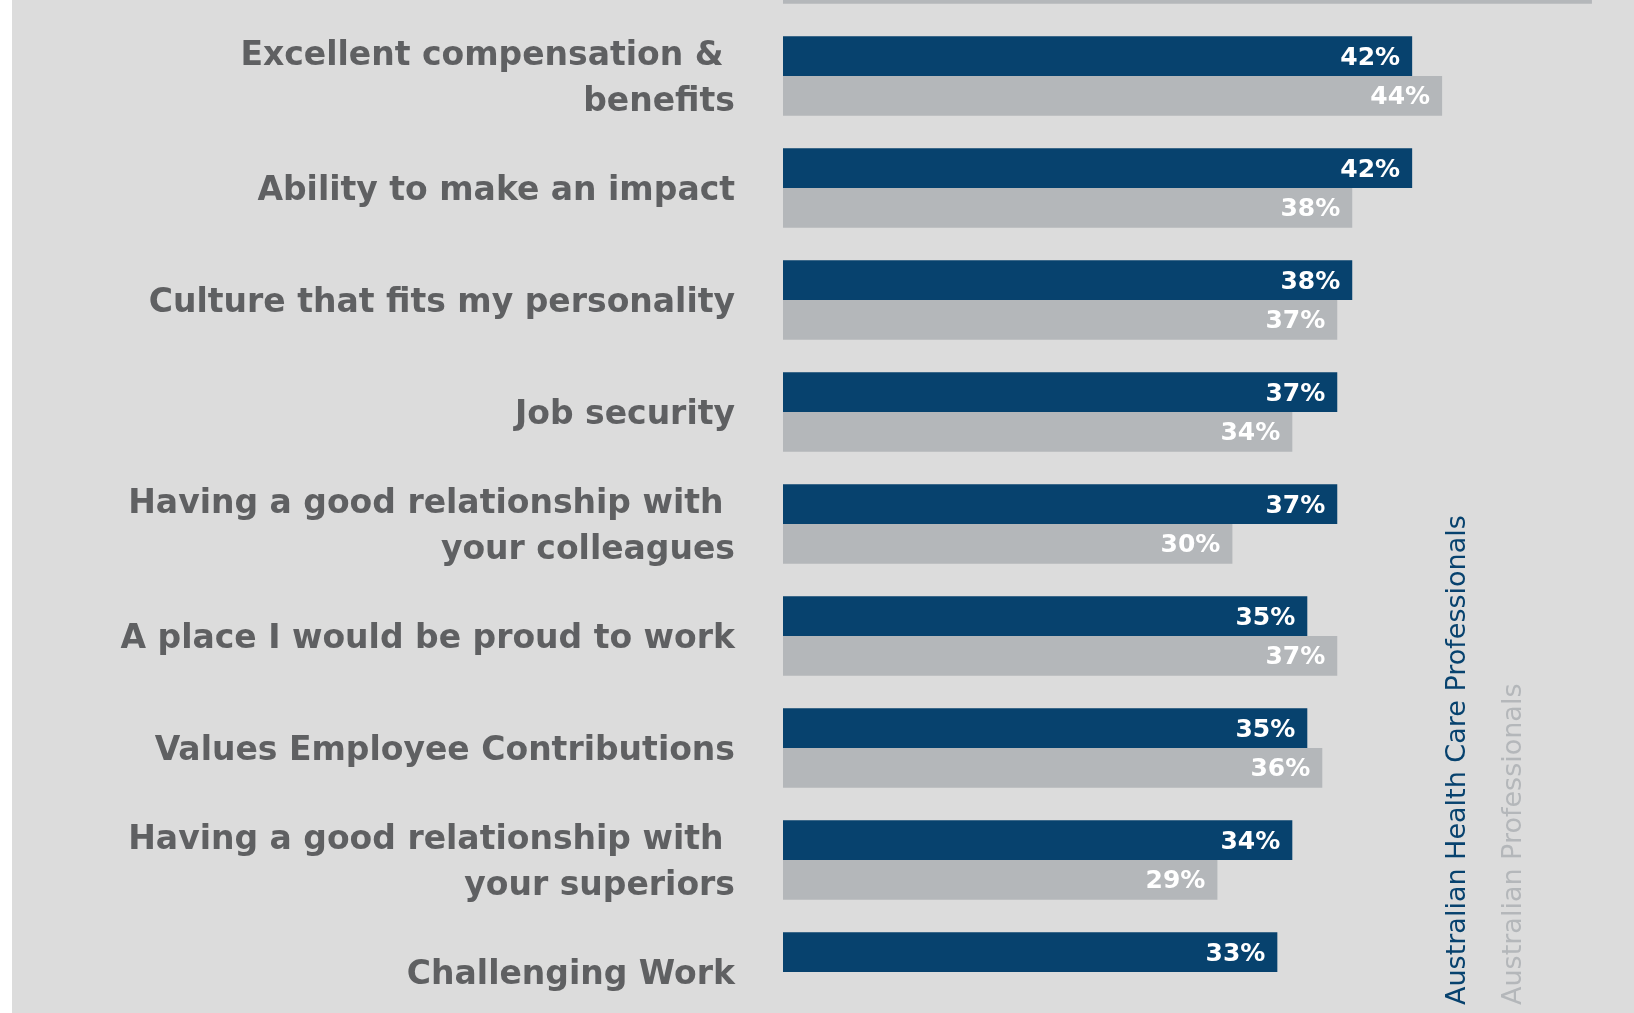 This screenshot has height=1013, width=1634. I want to click on y-tick-label: Excellent compensation & benefits, so click(487, 76).